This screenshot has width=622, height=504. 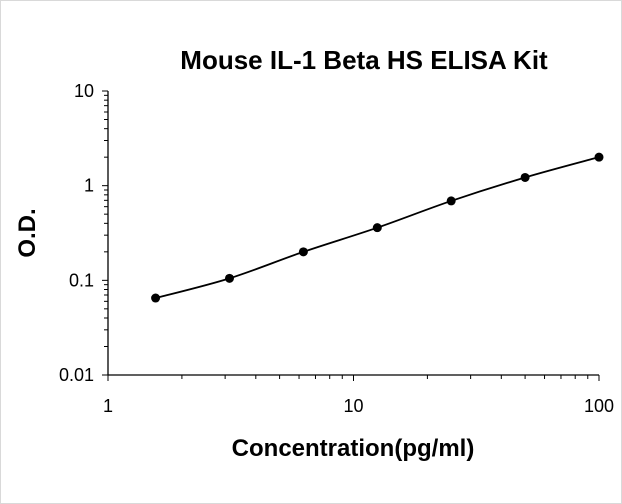 What do you see at coordinates (27, 232) in the screenshot?
I see `y-axis-label: O.D.` at bounding box center [27, 232].